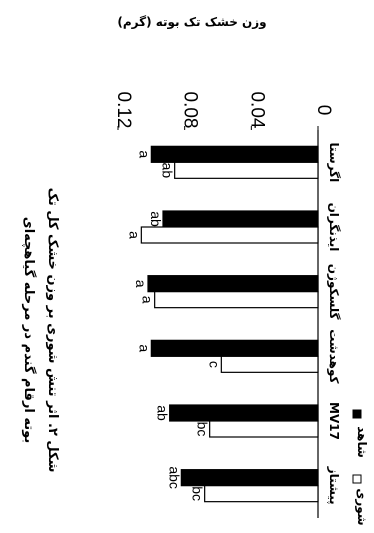 The width and height of the screenshot is (374, 533). I want to click on y-tick-label: 0, so click(323, 110).